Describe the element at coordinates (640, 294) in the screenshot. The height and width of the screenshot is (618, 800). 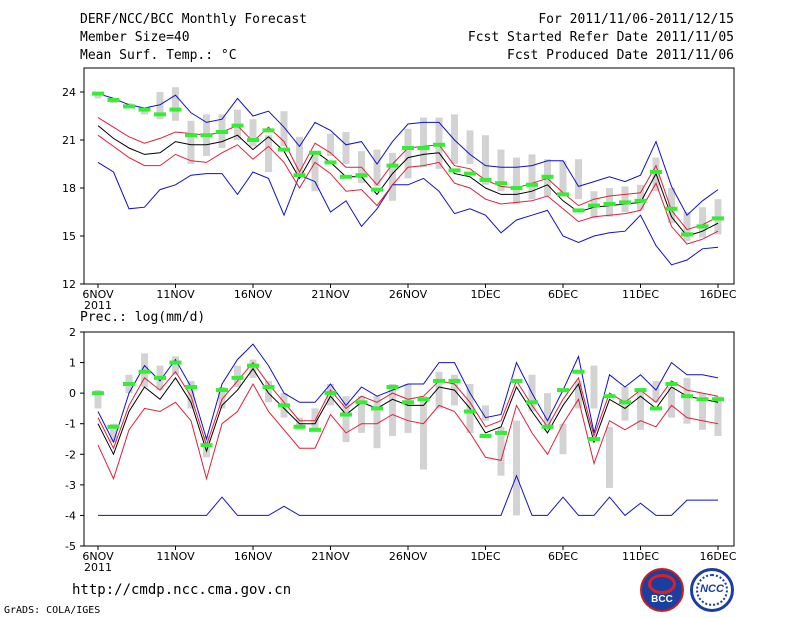
I see `temp-x-tick-label: 11DEC` at that location.